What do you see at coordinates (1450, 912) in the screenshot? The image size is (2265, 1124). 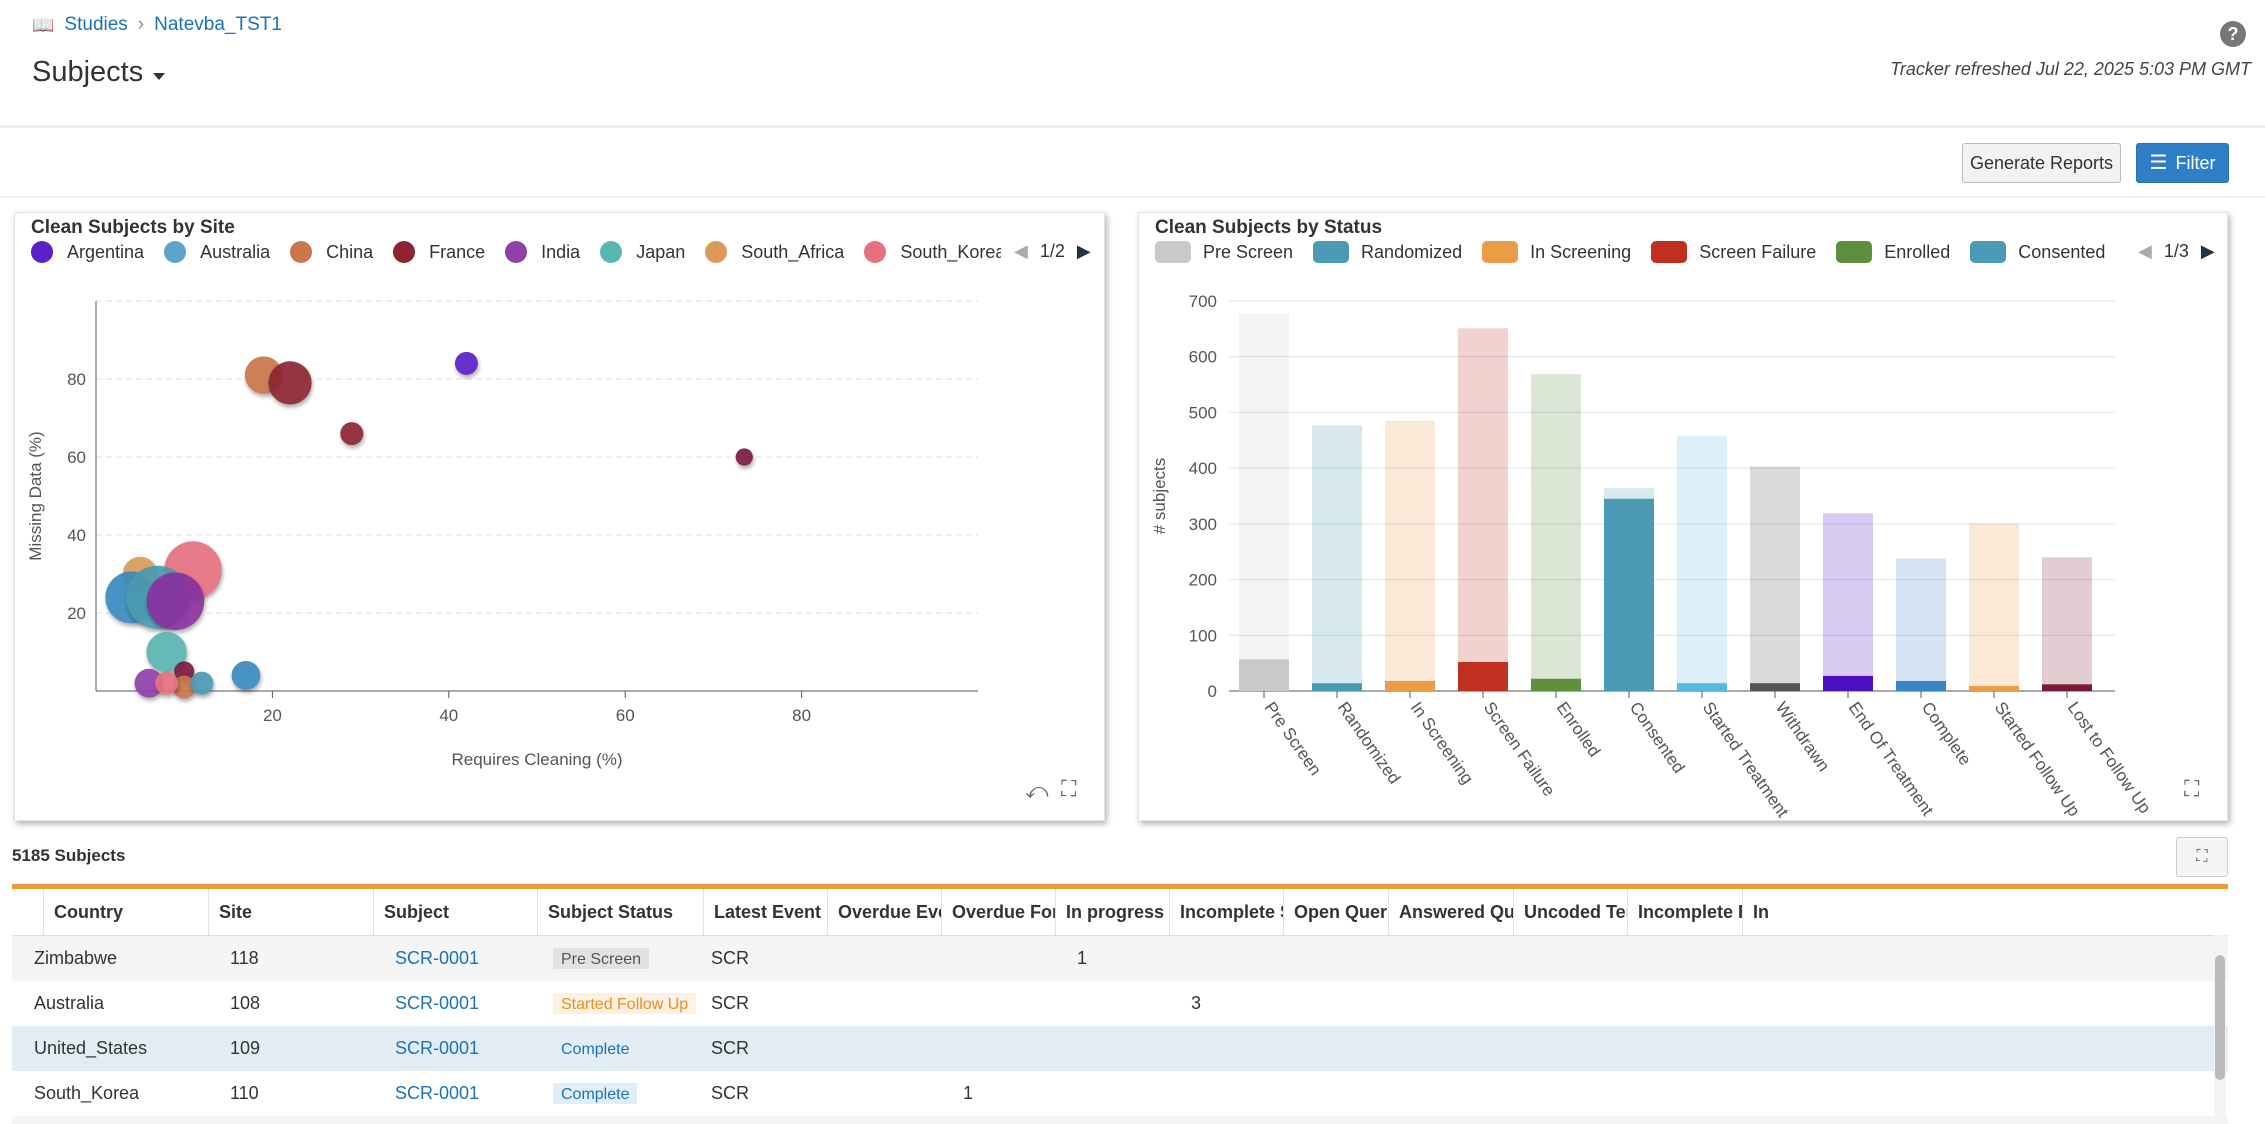 I see `column-header: Answered Queries` at bounding box center [1450, 912].